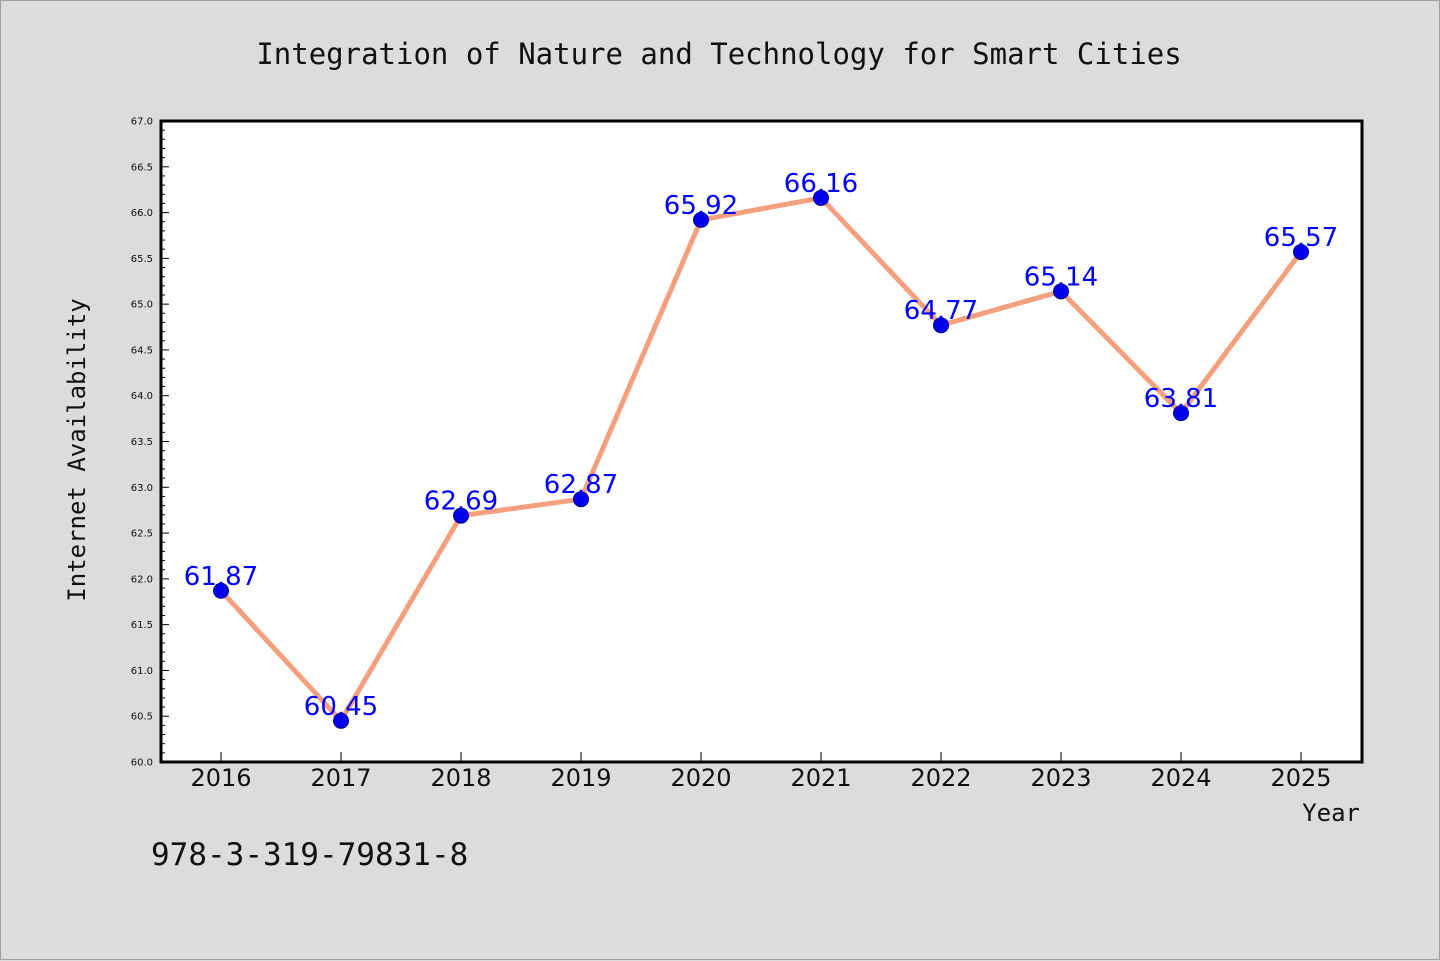 The width and height of the screenshot is (1440, 961). Describe the element at coordinates (77, 449) in the screenshot. I see `y-axis-label: Internet Availability` at that location.